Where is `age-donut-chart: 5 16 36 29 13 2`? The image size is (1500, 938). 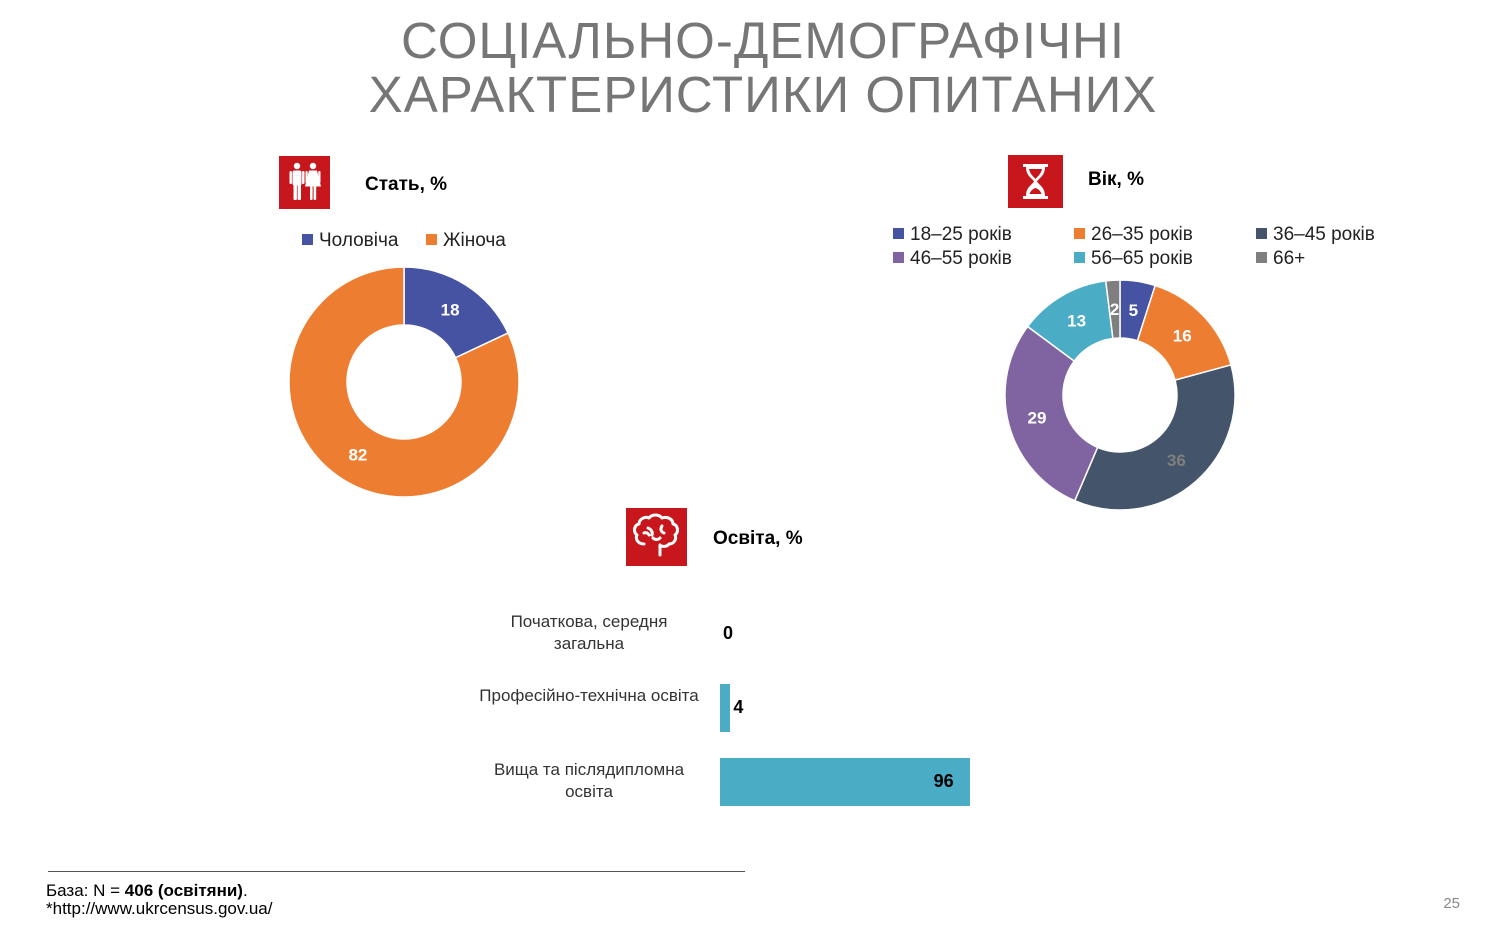
age-donut-chart: 5 16 36 29 13 2 is located at coordinates (1120, 395).